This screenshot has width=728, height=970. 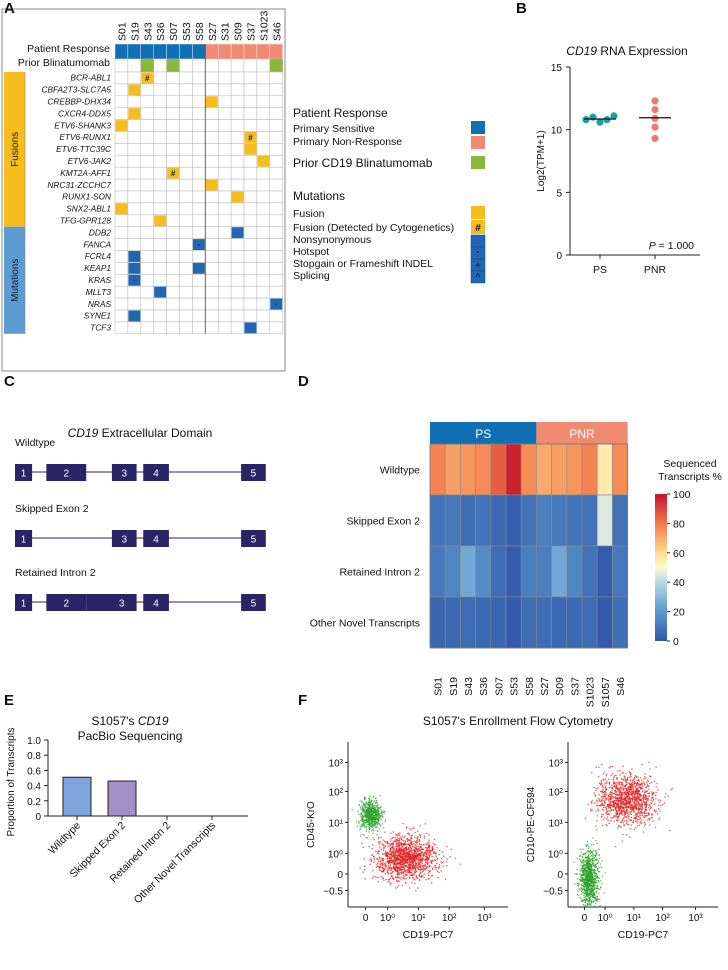 I want to click on exon-label: 4, so click(x=156, y=474).